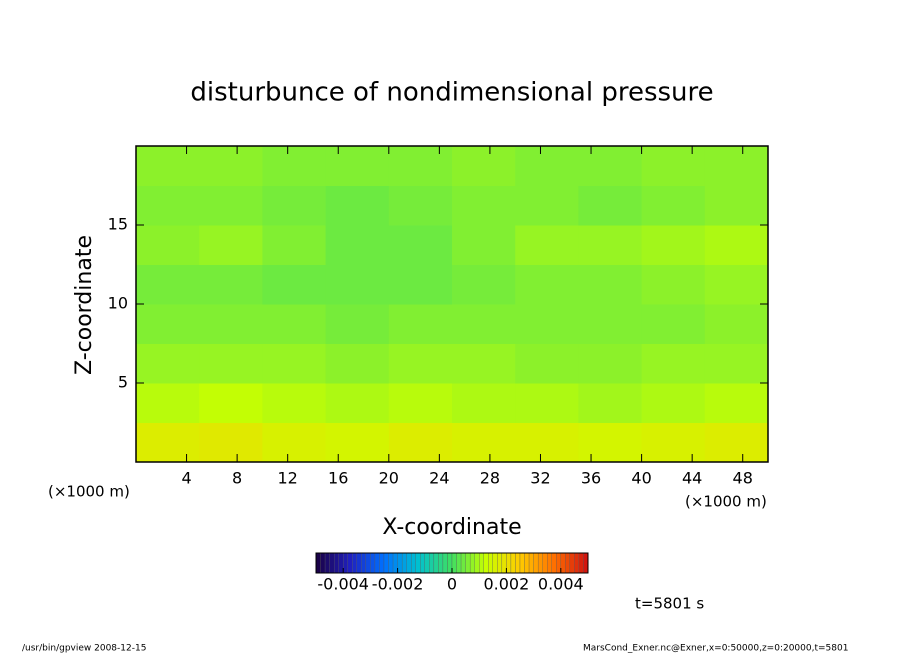  What do you see at coordinates (288, 478) in the screenshot?
I see `x-tick-label: 12` at bounding box center [288, 478].